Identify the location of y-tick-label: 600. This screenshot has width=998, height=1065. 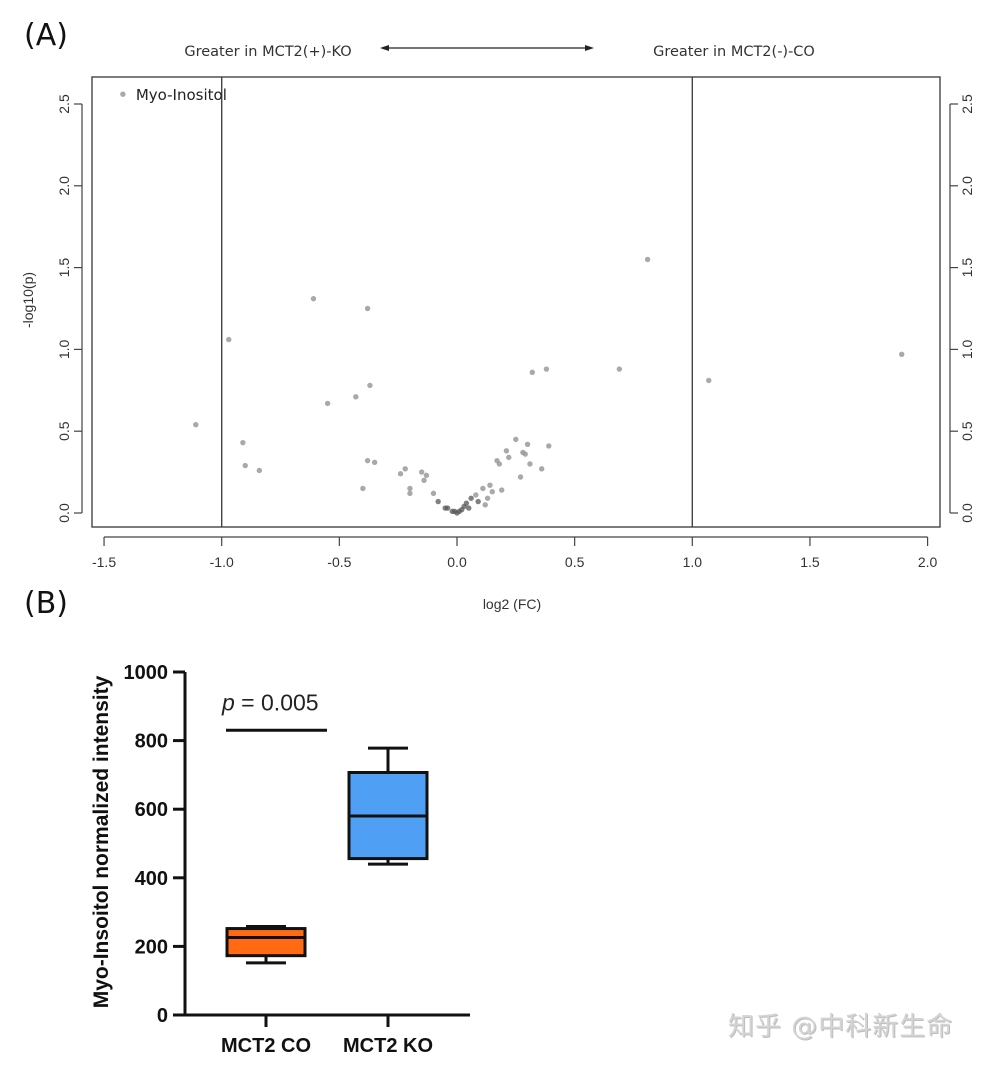
(151, 810).